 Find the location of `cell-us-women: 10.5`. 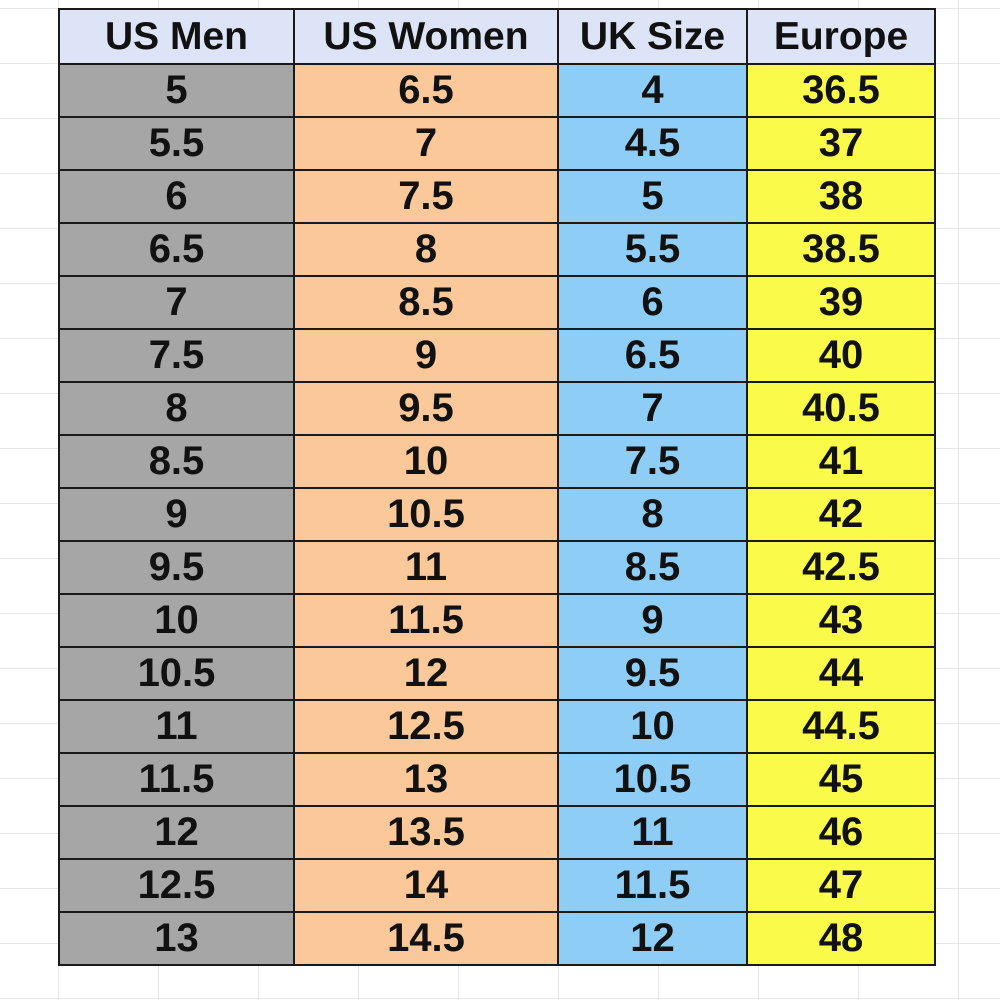

cell-us-women: 10.5 is located at coordinates (426, 514).